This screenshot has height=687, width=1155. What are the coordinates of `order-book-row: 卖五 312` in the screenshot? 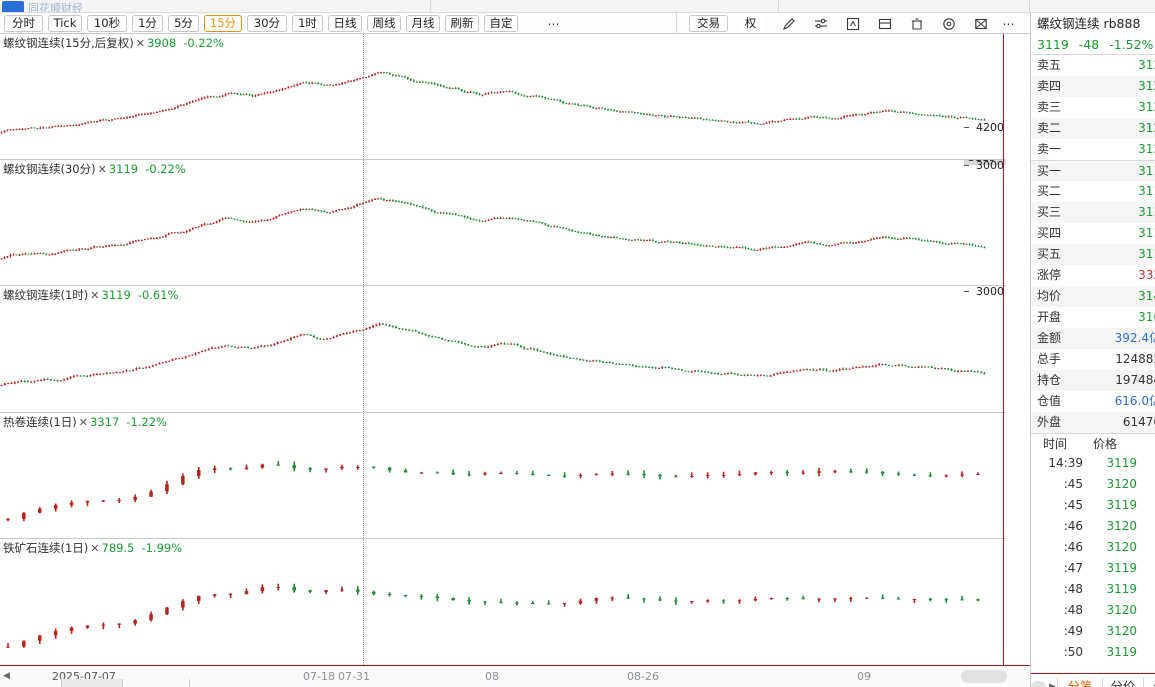 It's located at (1093, 65).